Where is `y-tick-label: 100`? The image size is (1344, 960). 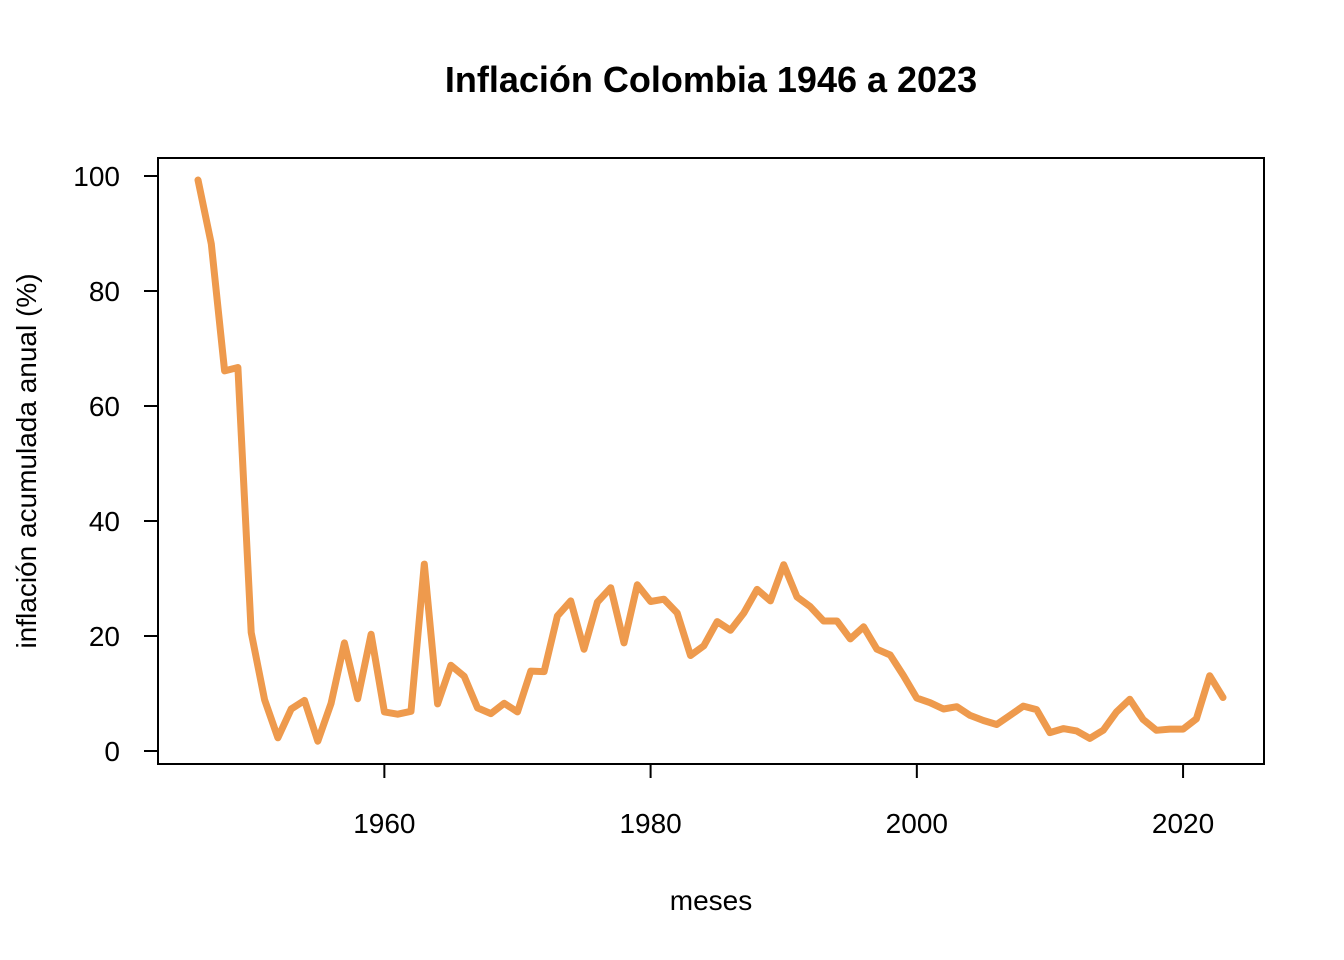 y-tick-label: 100 is located at coordinates (96, 176).